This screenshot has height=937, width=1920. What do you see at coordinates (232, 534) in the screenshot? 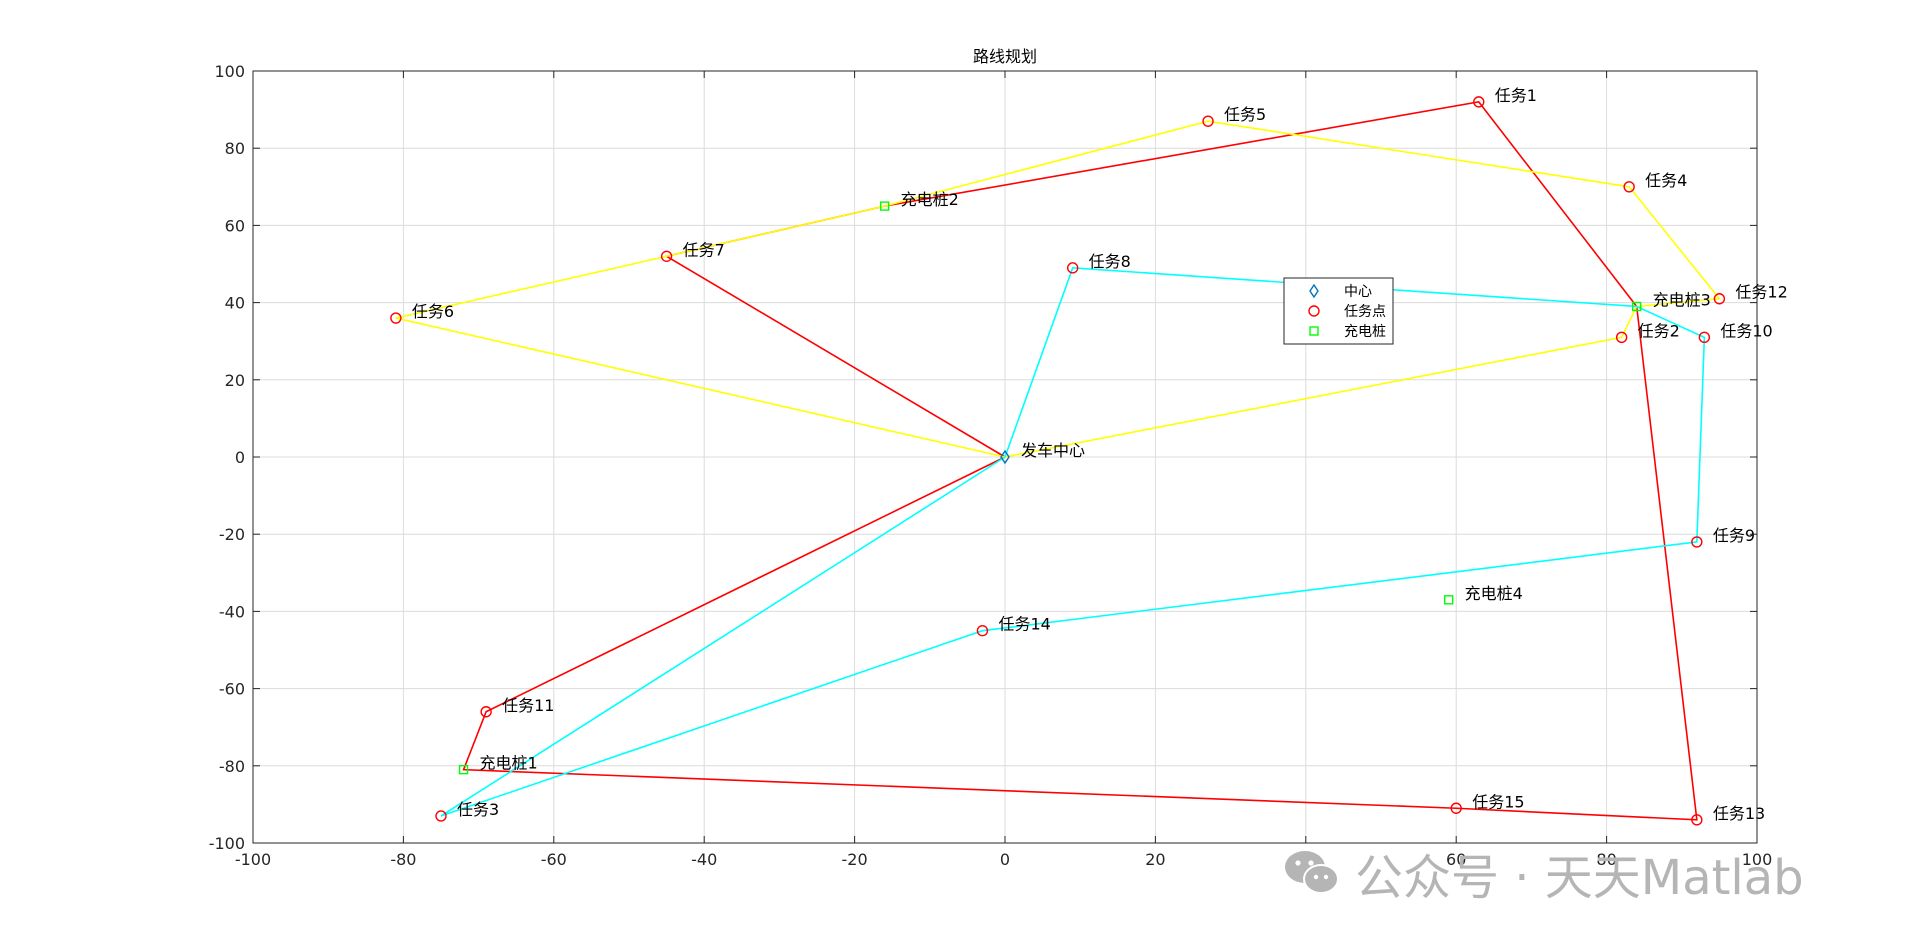
I see `y-tick-label: -20` at bounding box center [232, 534].